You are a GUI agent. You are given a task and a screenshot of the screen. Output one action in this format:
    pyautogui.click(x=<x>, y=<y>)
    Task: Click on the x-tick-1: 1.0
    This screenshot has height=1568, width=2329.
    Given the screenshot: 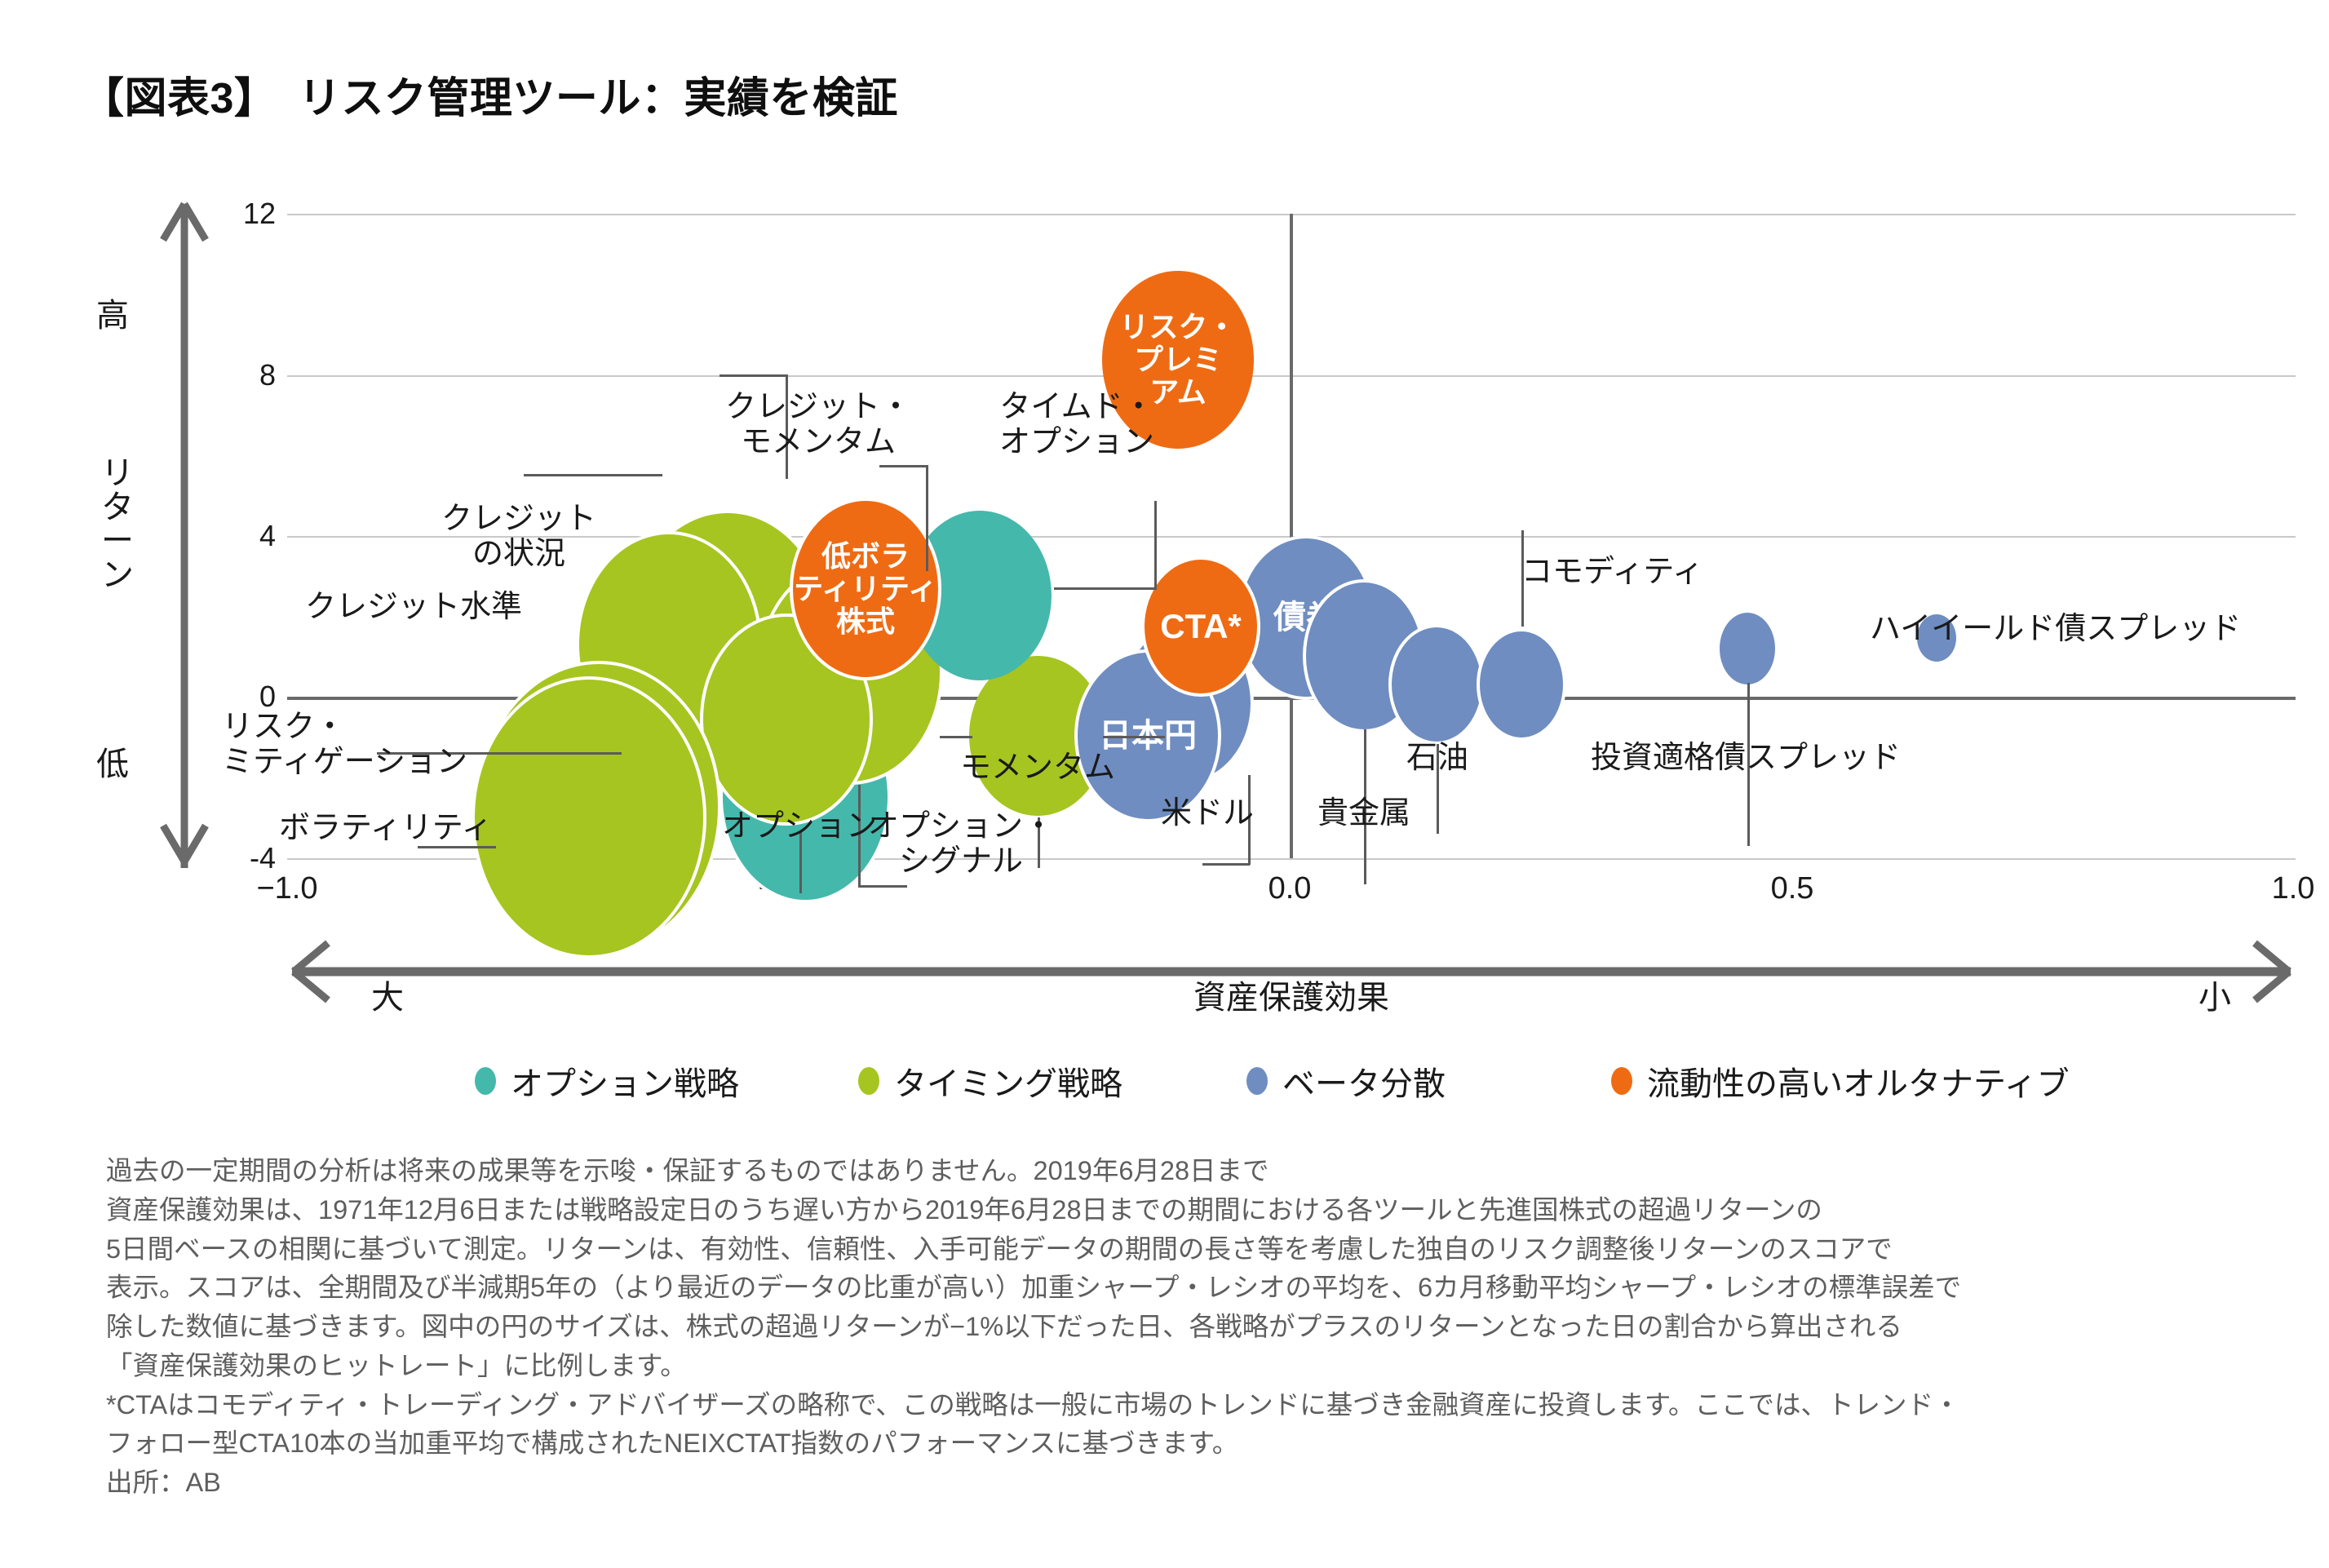 What is the action you would take?
    pyautogui.click(x=2293, y=888)
    